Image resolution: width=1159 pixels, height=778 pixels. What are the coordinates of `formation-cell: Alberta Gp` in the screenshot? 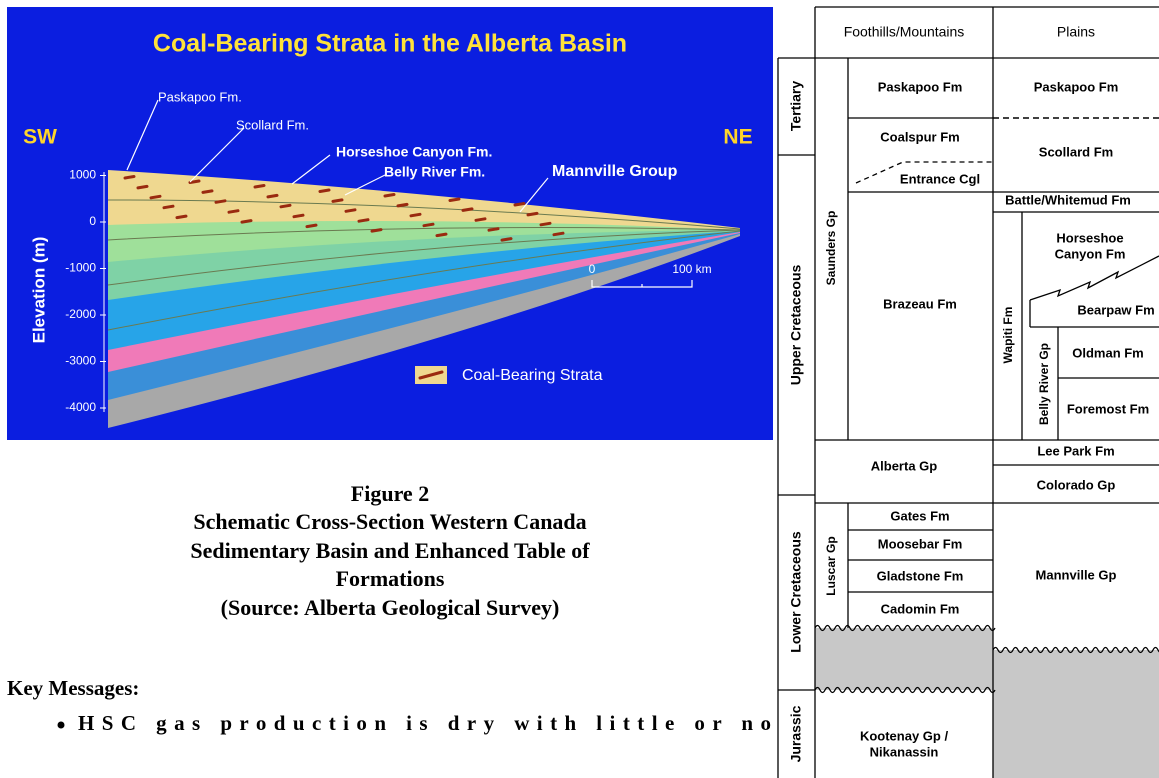 It's located at (904, 465).